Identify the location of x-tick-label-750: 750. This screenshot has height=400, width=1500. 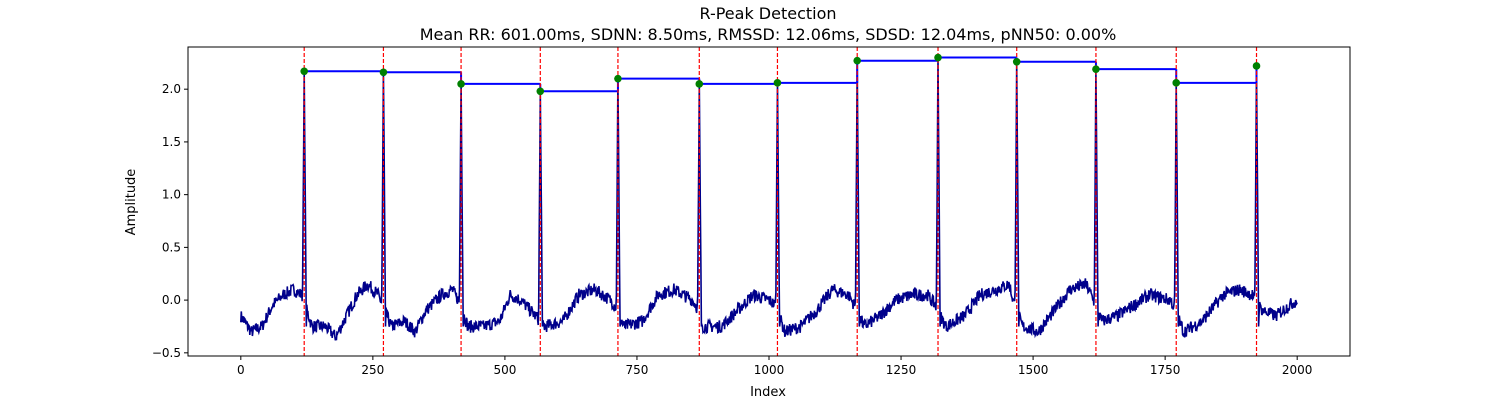
(637, 370).